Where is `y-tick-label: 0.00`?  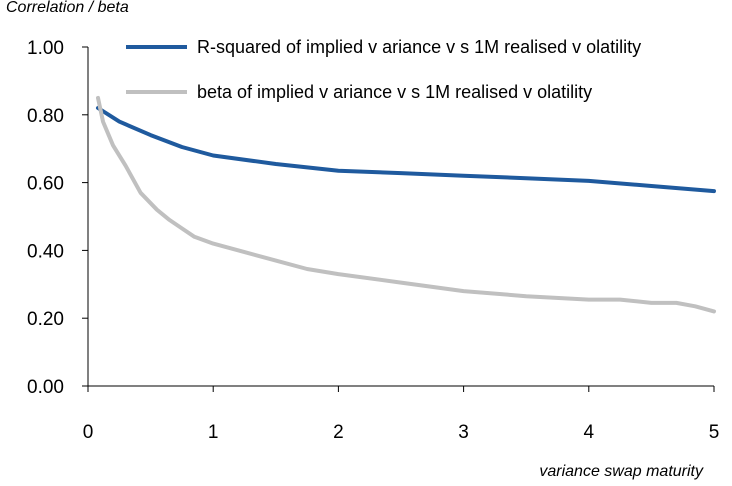
y-tick-label: 0.00 is located at coordinates (45, 387).